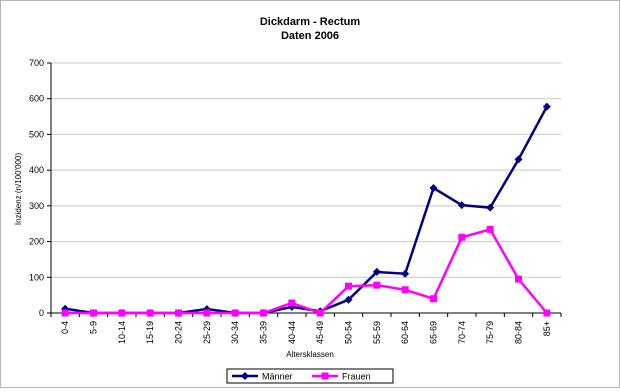  What do you see at coordinates (325, 376) in the screenshot?
I see `legend-marker-frauen` at bounding box center [325, 376].